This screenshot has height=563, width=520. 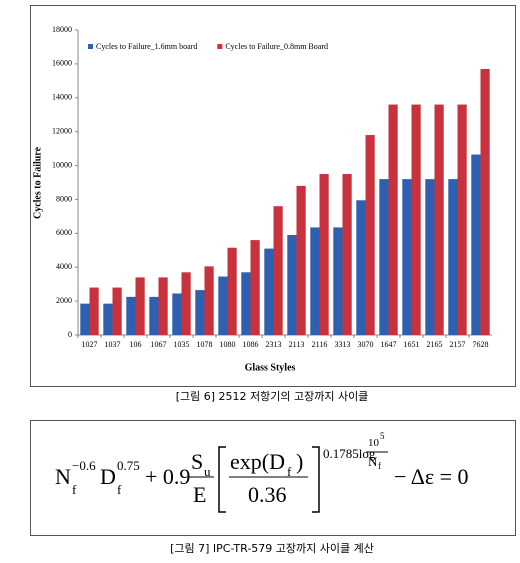 I want to click on eq-symbol: − Δε = 0, so click(x=431, y=476).